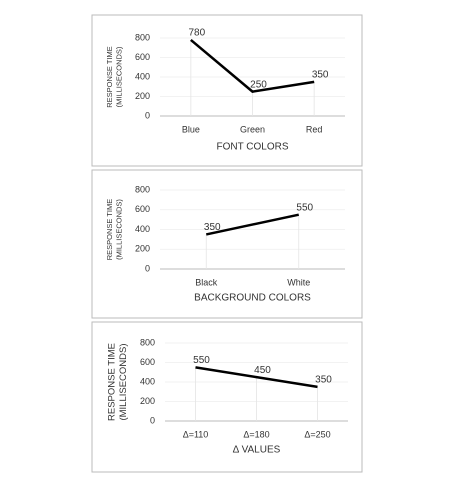  I want to click on data-label: 450, so click(262, 370).